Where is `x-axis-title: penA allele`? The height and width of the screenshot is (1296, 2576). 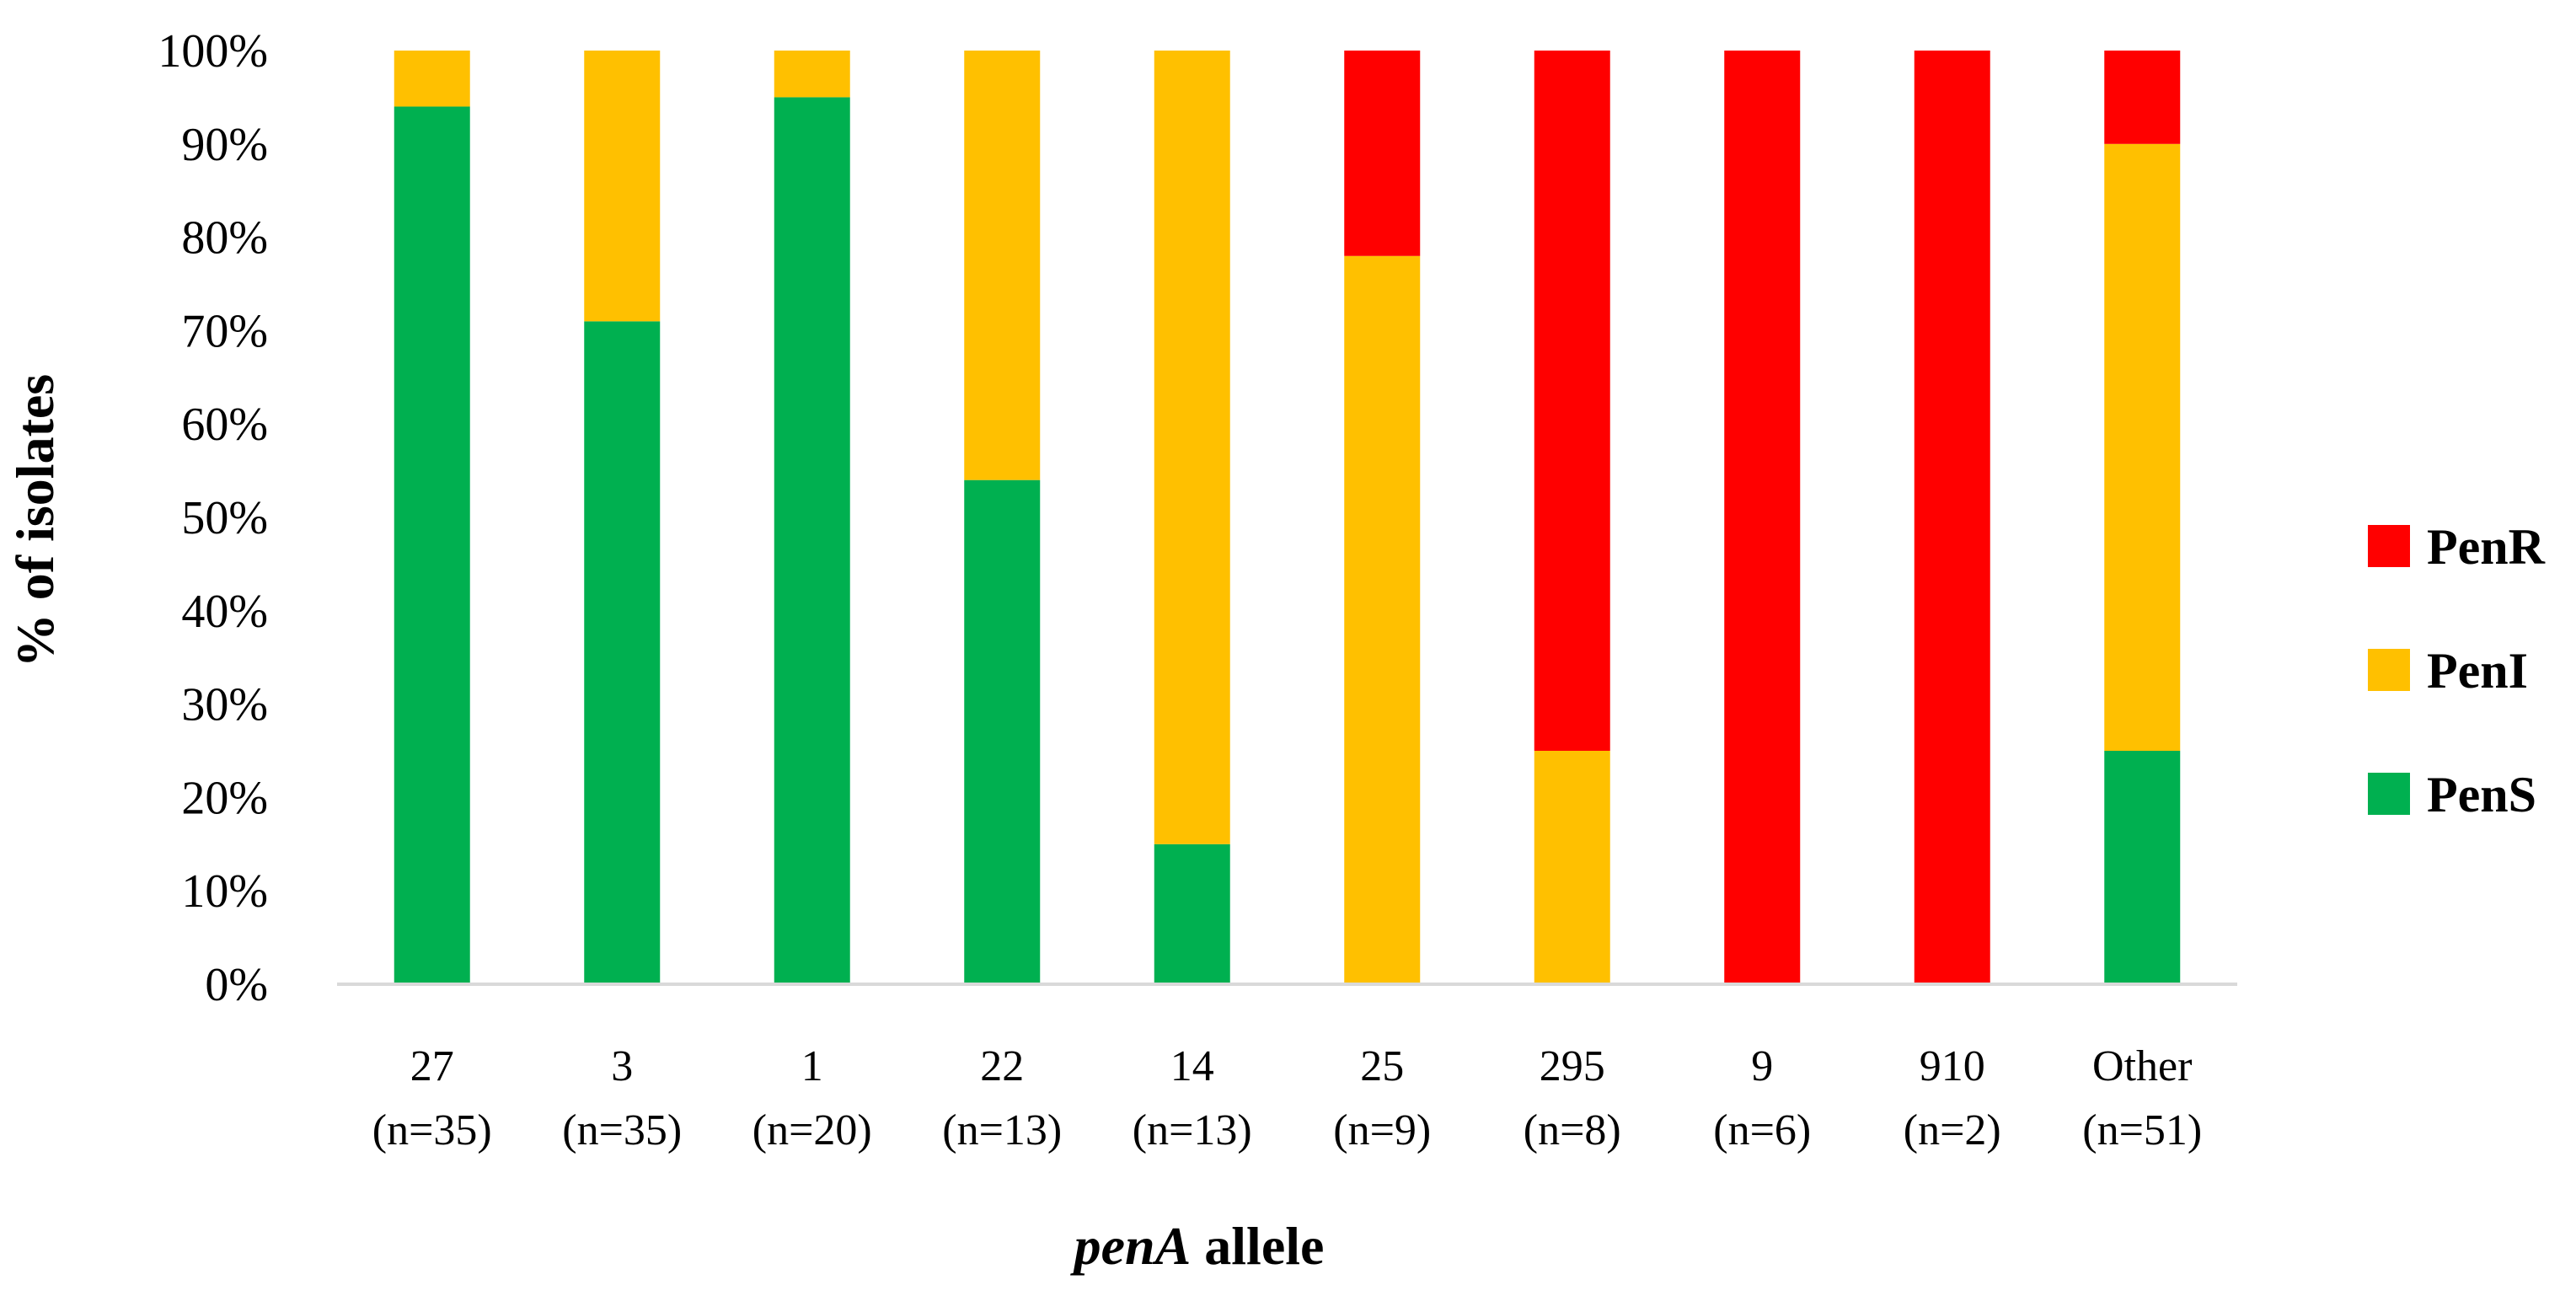
x-axis-title: penA allele is located at coordinates (1197, 1246).